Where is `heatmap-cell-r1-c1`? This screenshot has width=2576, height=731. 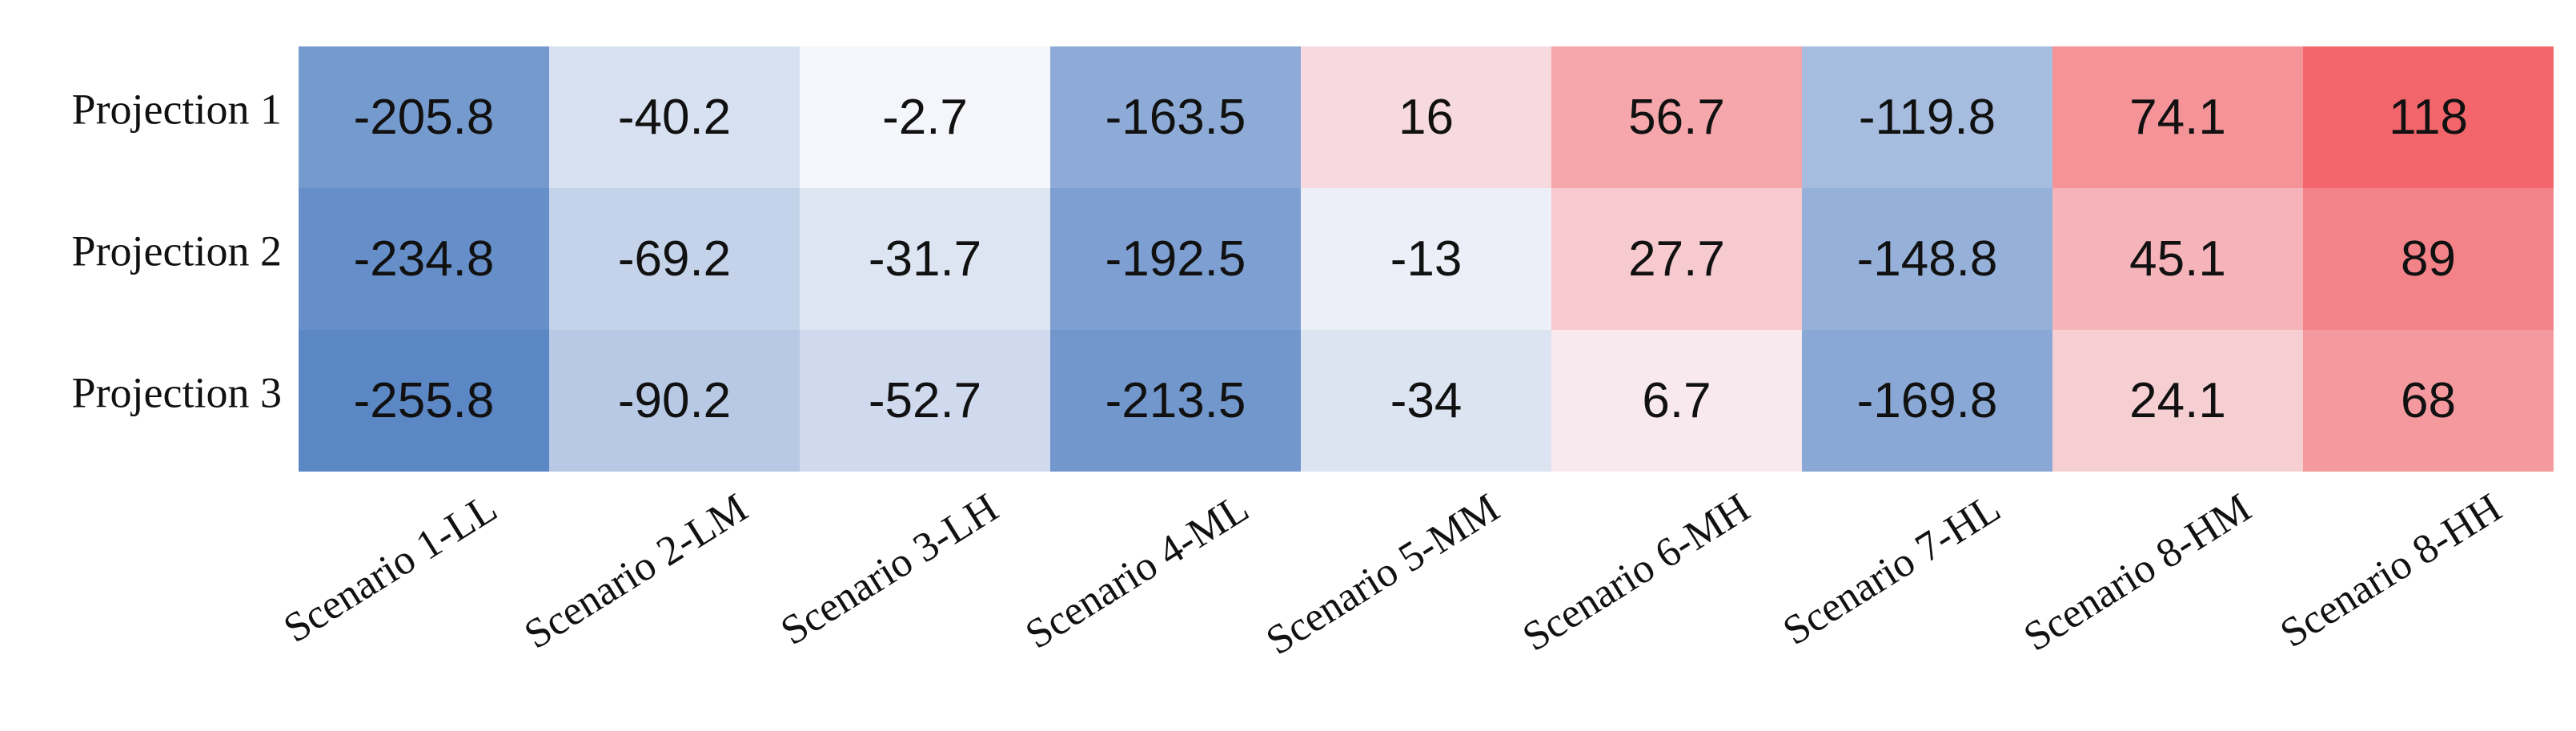
heatmap-cell-r1-c1 is located at coordinates (424, 117).